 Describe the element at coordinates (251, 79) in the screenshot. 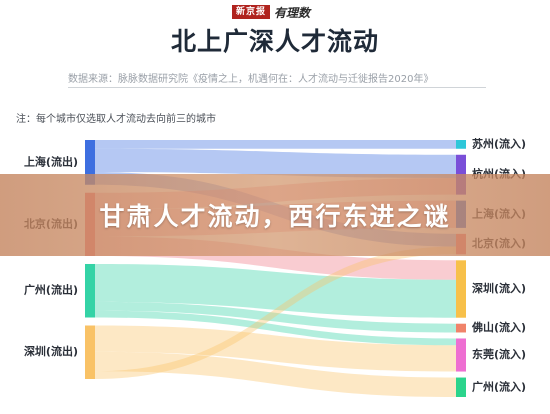

I see `data-source: 数据来源：脉脉数据研究院《疫情之上，机遇何在：人才流动与迁徙报告2020年》` at that location.